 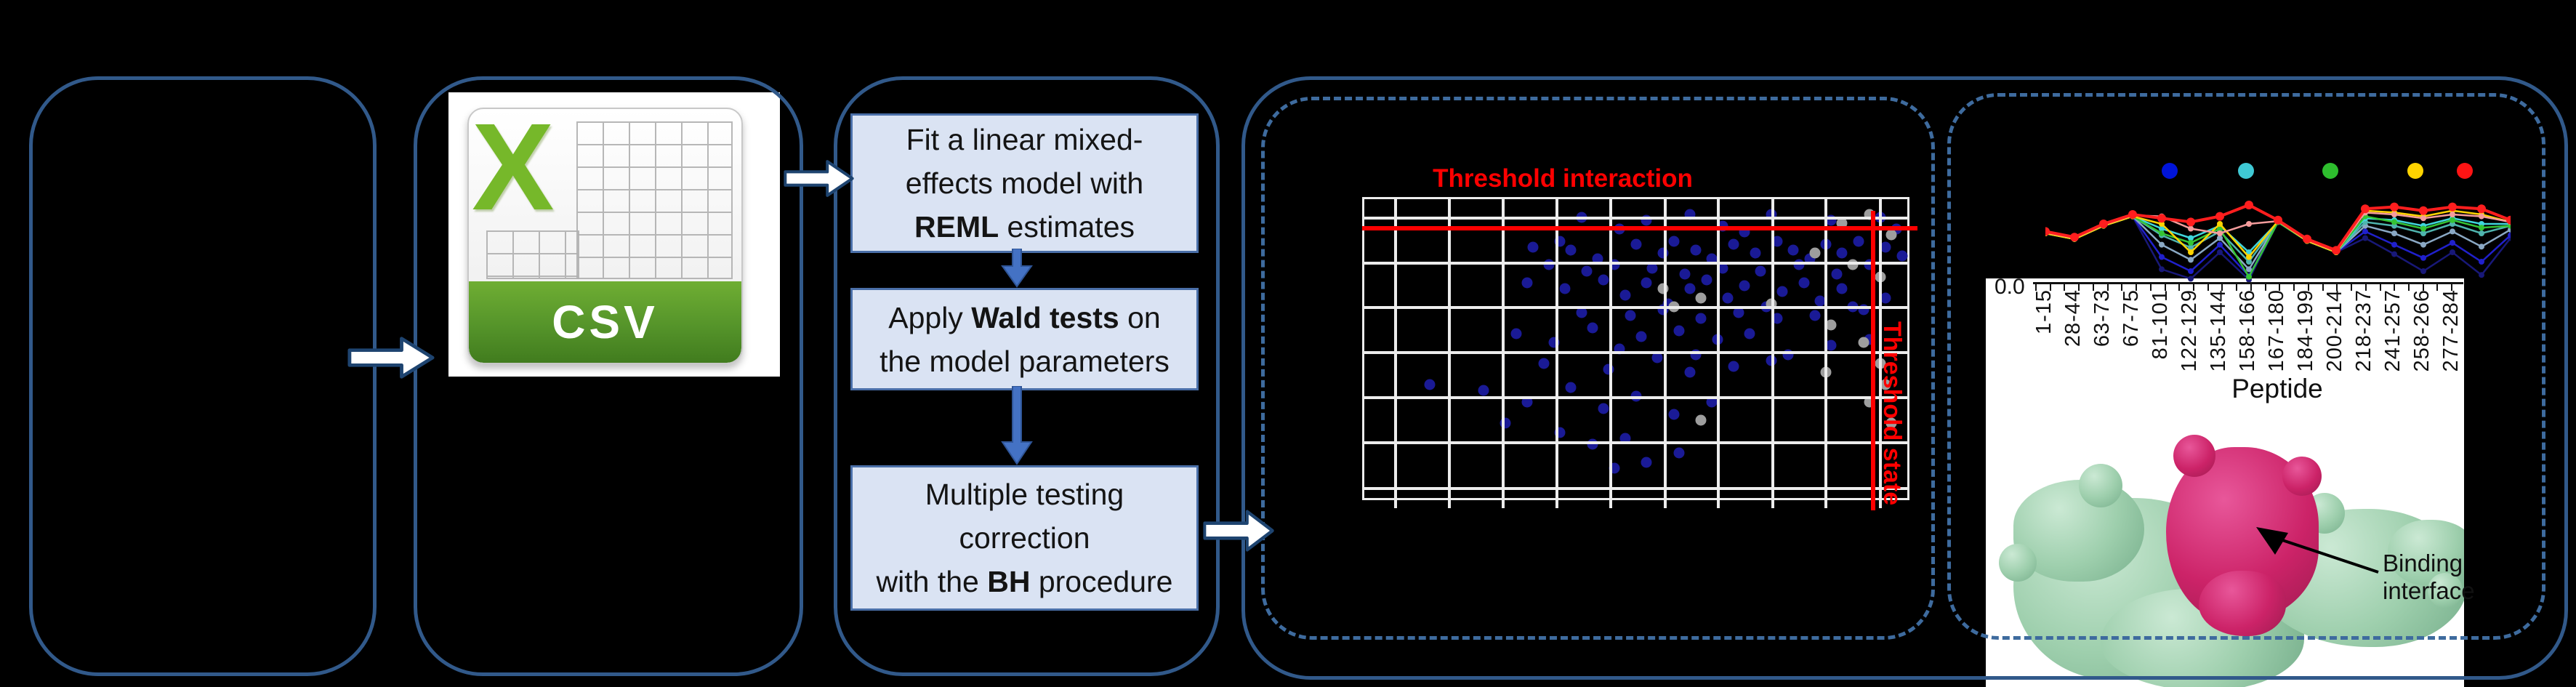 I want to click on bound-peptide-bump, so click(x=2194, y=456).